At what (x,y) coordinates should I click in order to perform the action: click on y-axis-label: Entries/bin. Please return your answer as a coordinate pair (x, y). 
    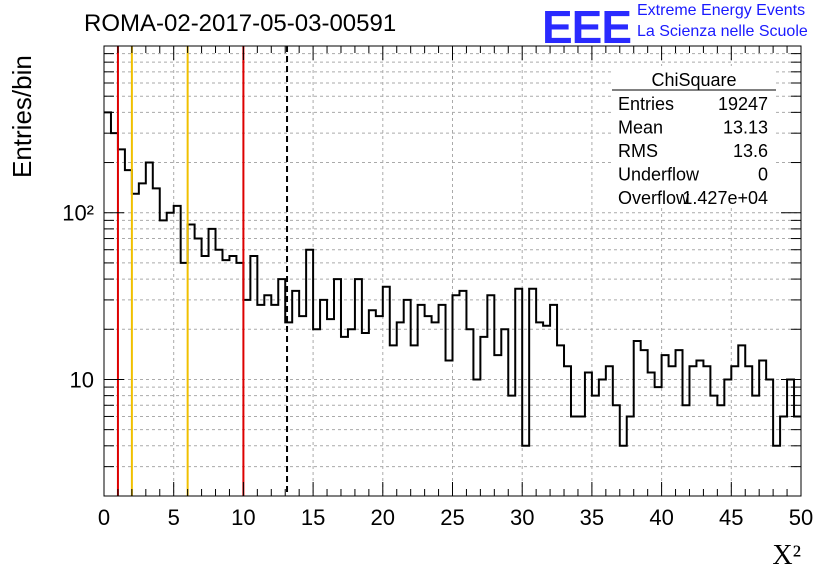
    Looking at the image, I should click on (22, 116).